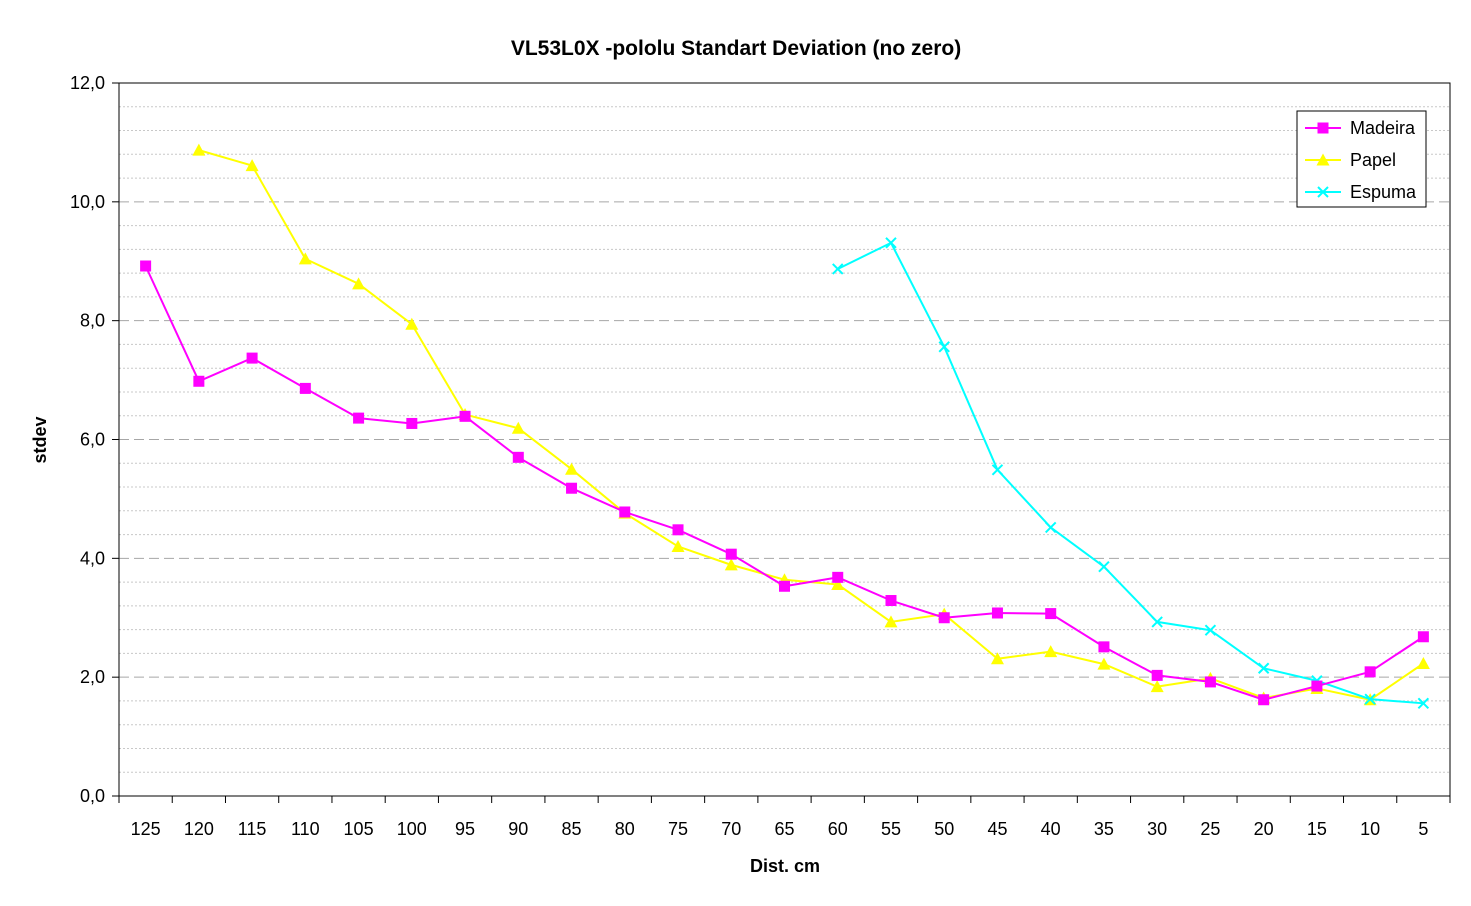 This screenshot has width=1471, height=906. Describe the element at coordinates (465, 829) in the screenshot. I see `x-tick-label: 95` at that location.